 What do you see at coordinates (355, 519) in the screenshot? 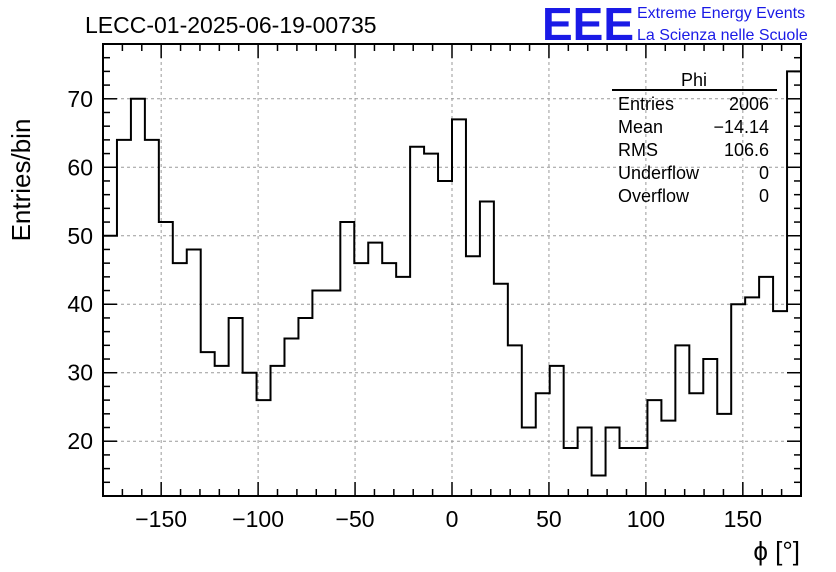
I see `x-tick-label: −50` at bounding box center [355, 519].